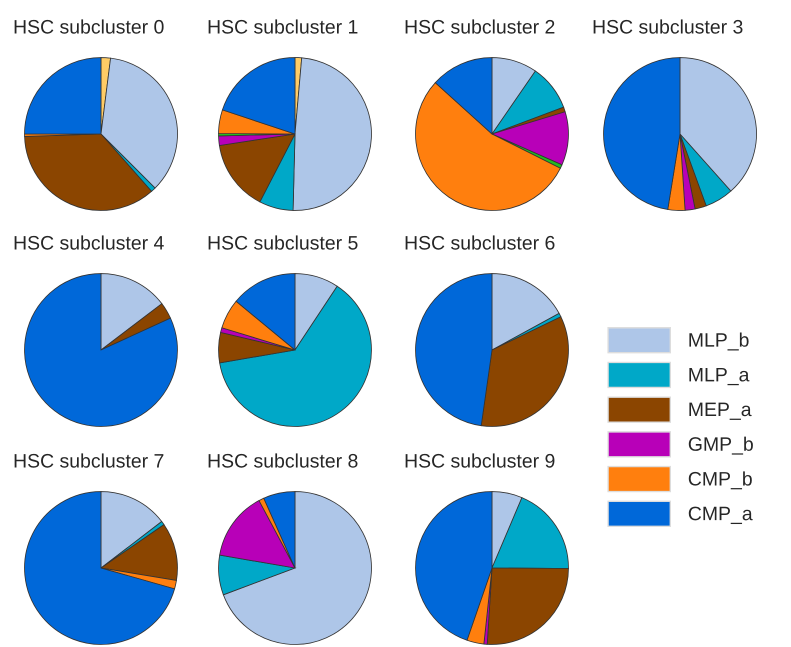 Image resolution: width=791 pixels, height=647 pixels. I want to click on chart-title: HSC subcluster 2, so click(480, 26).